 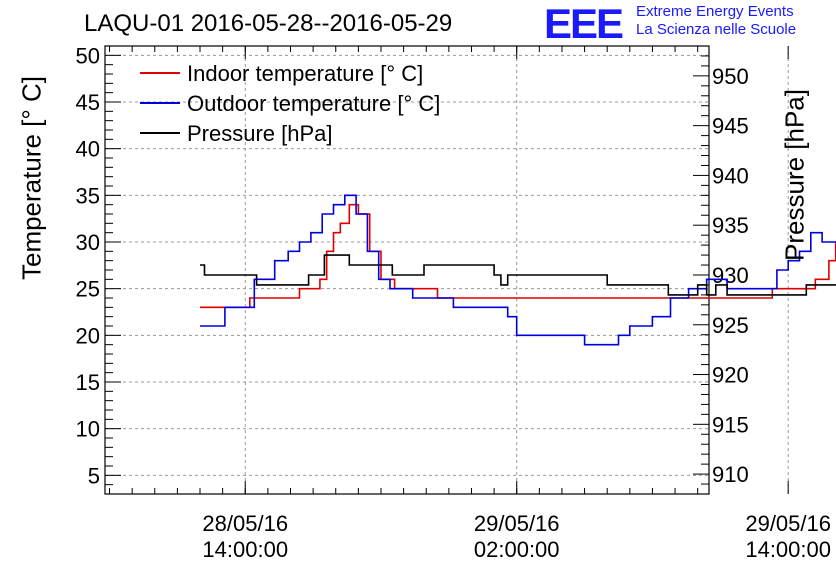 What do you see at coordinates (715, 11) in the screenshot?
I see `logo-caption-line1: Extreme Energy Events` at bounding box center [715, 11].